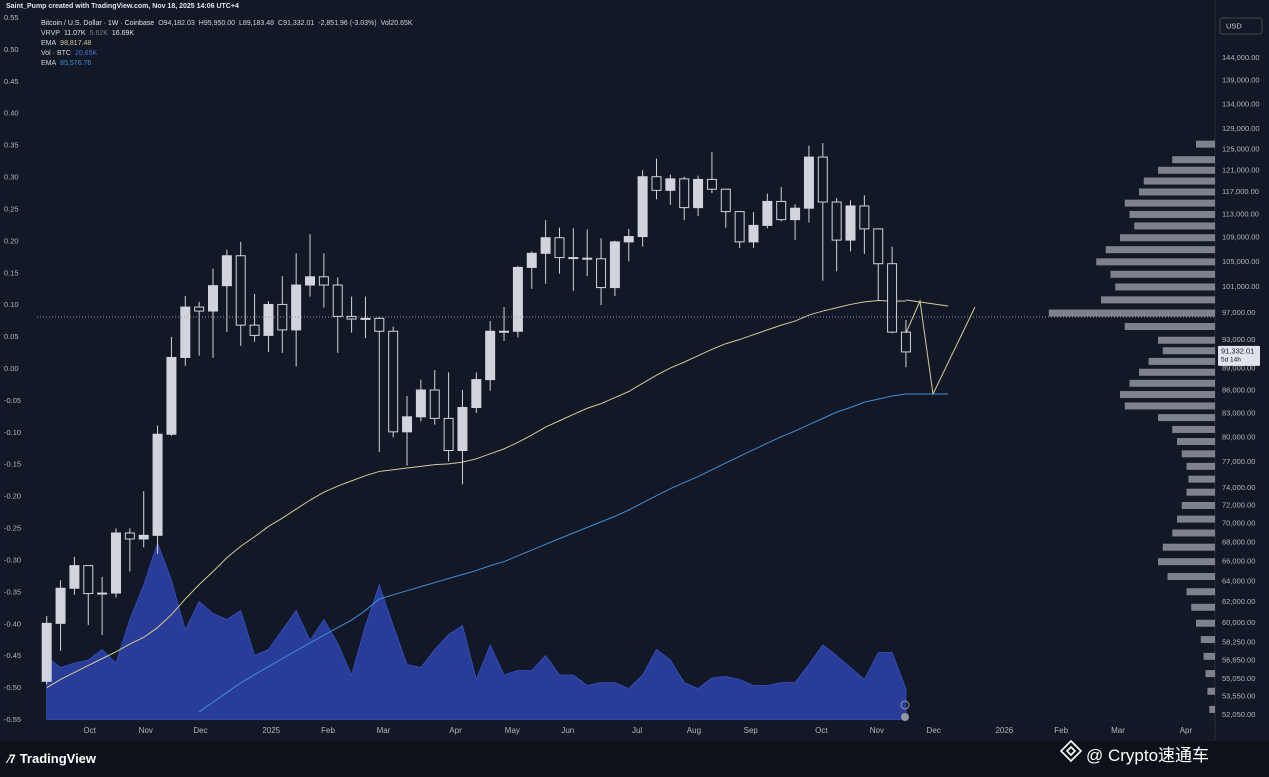 Image resolution: width=1269 pixels, height=777 pixels. Describe the element at coordinates (11, 336) in the screenshot. I see `y2-tick-label: 0.05` at that location.